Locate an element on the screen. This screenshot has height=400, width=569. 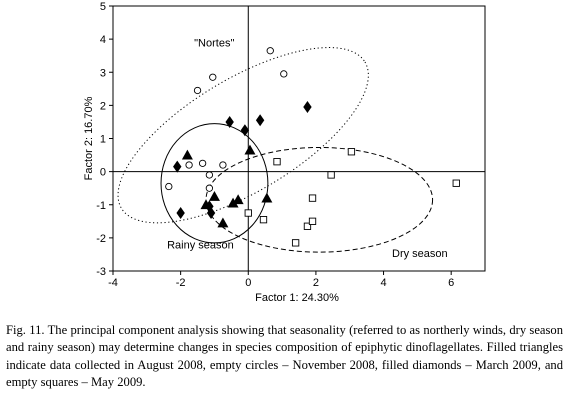
y-tick-label: 2 is located at coordinates (103, 106).